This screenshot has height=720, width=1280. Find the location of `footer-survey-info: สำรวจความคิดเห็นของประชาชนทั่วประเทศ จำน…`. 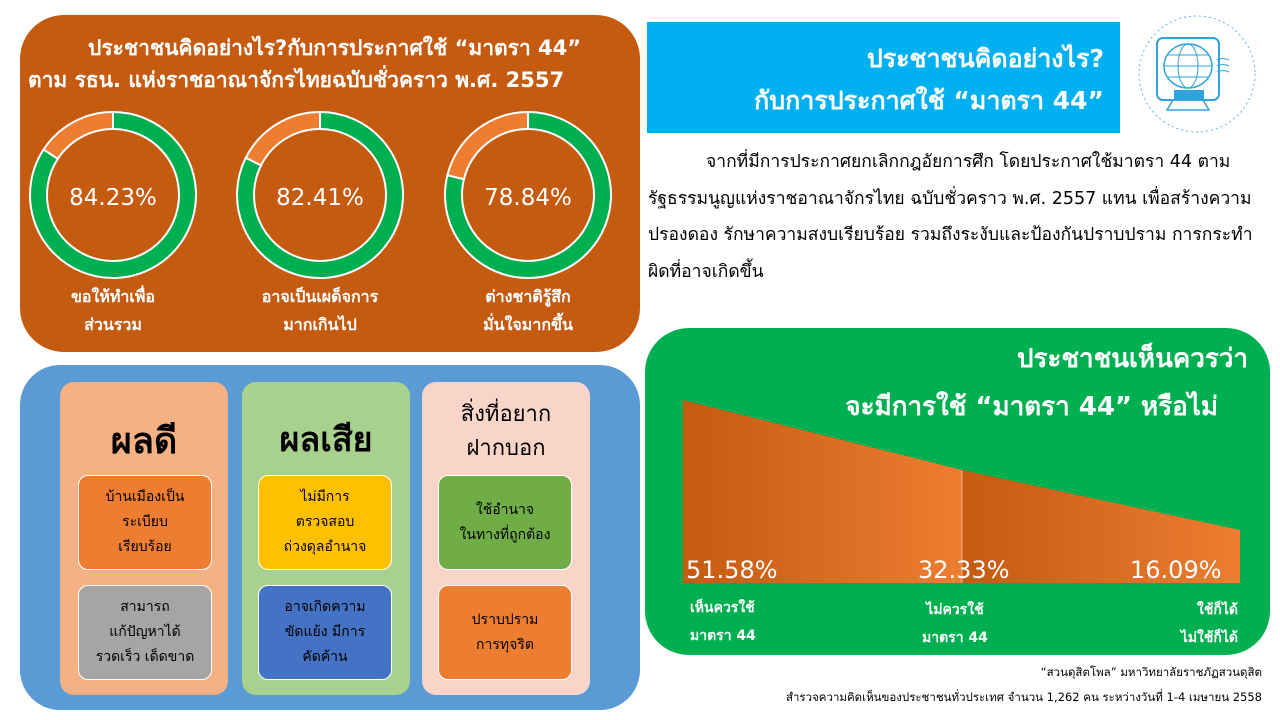

footer-survey-info: สำรวจความคิดเห็นของประชาชนทั่วประเทศ จำน… is located at coordinates (1023, 697).